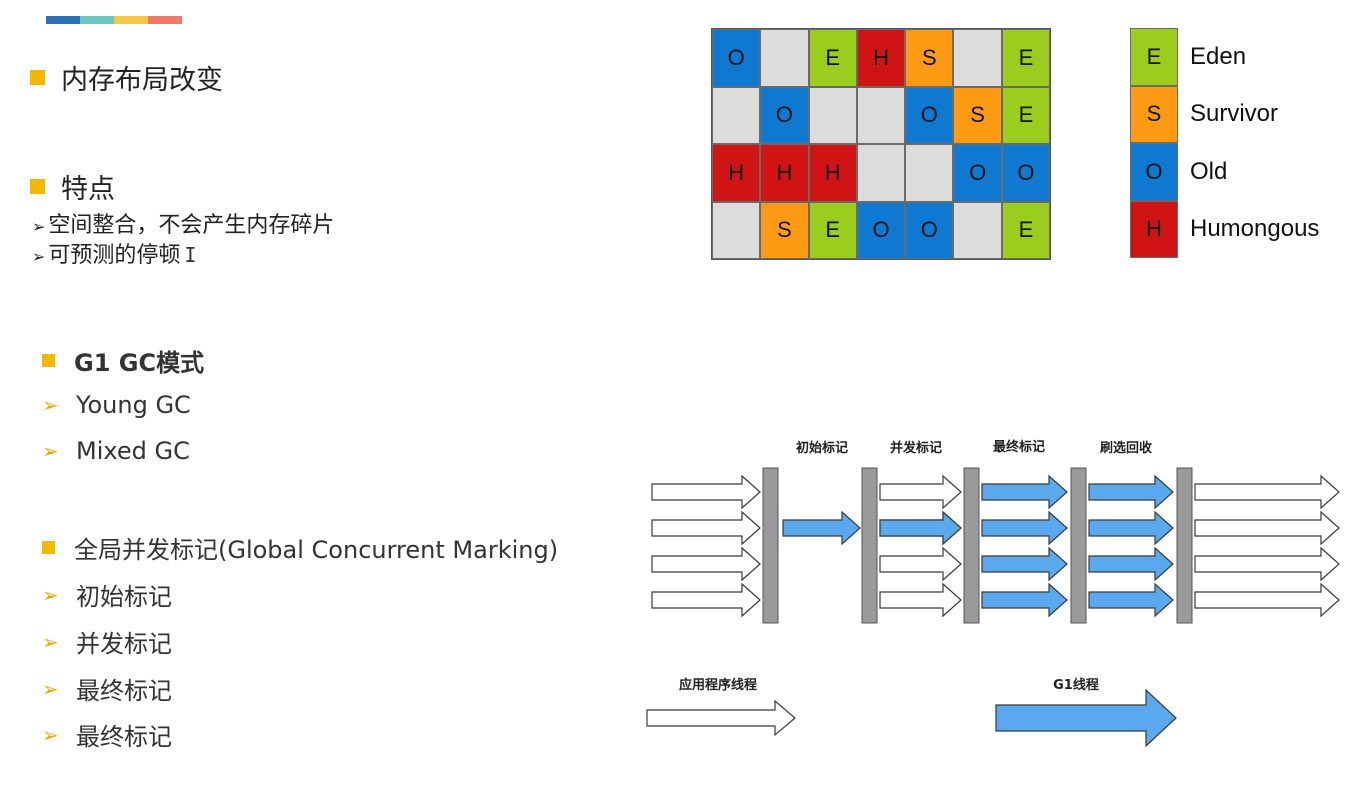  Describe the element at coordinates (142, 80) in the screenshot. I see `heading-memory-layout-text: 内存布局改变` at that location.